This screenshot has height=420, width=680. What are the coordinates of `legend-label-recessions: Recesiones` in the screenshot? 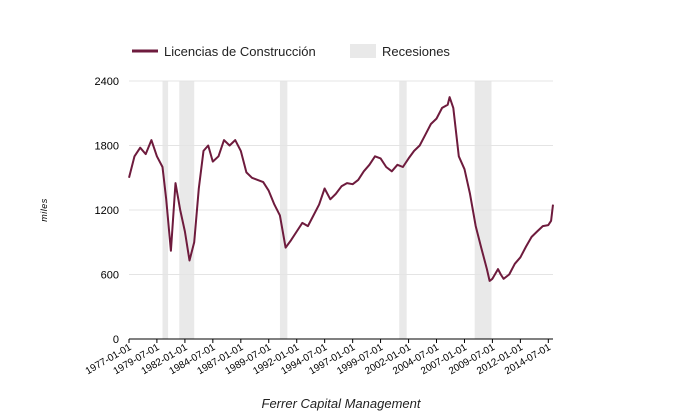 It's located at (416, 51).